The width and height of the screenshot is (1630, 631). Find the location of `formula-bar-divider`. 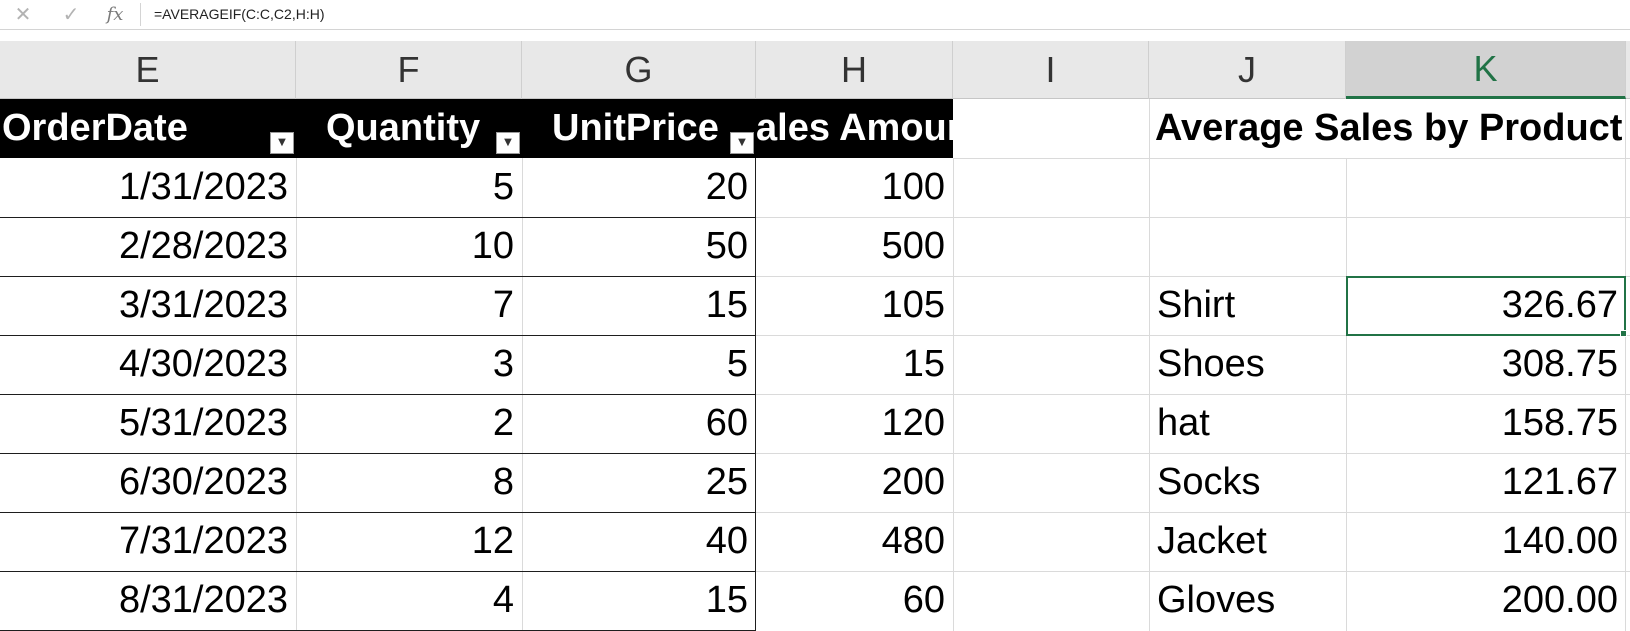

formula-bar-divider is located at coordinates (140, 14).